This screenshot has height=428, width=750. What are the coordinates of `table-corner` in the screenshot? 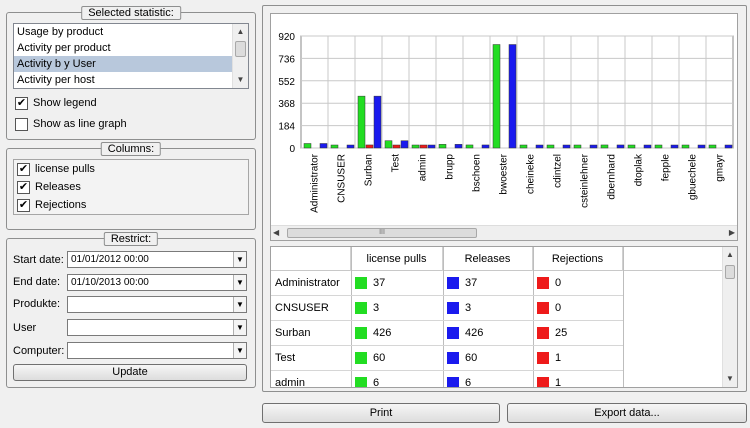 It's located at (311, 259).